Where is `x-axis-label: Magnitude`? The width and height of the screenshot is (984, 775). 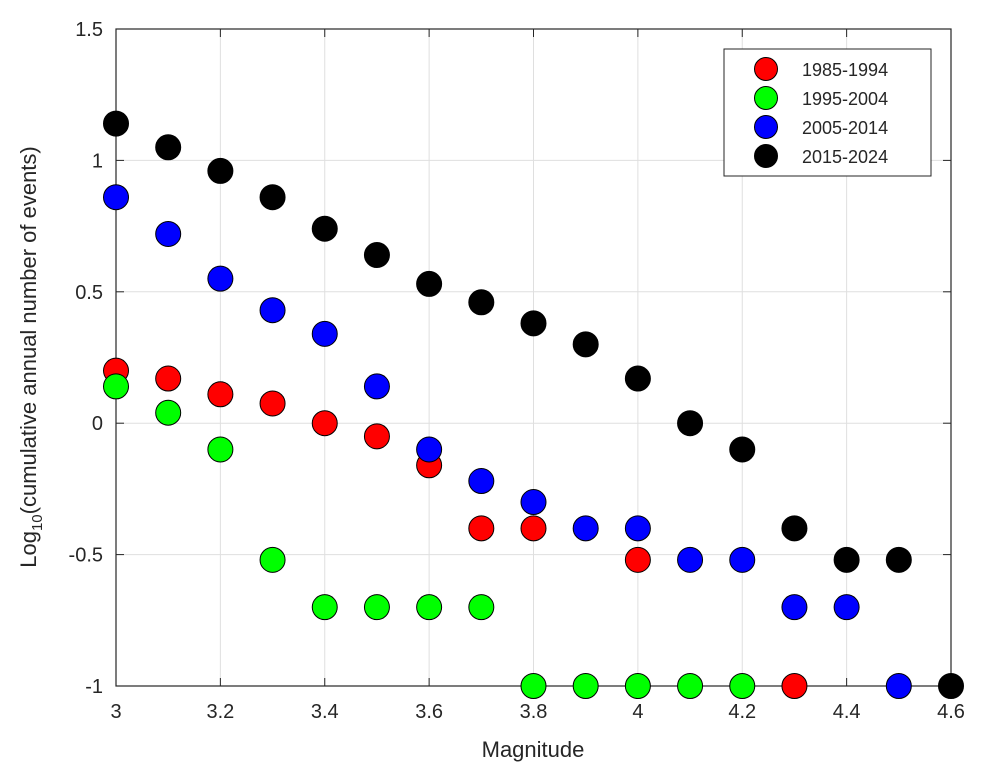
x-axis-label: Magnitude is located at coordinates (533, 749).